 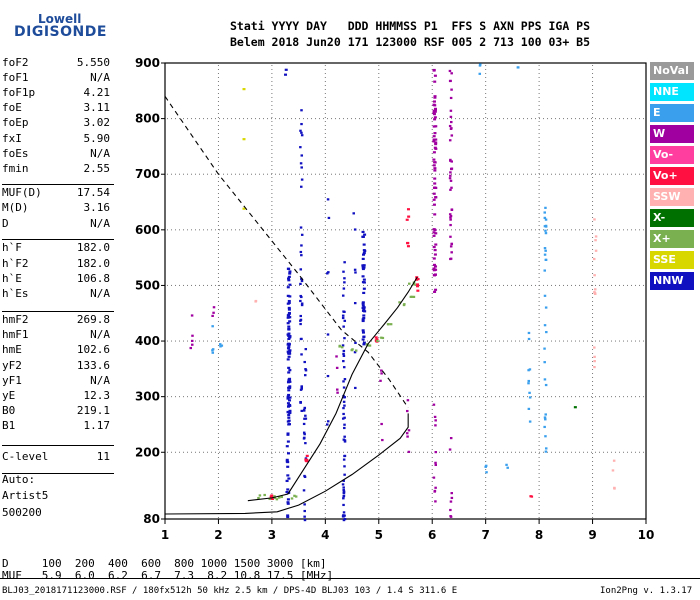 I want to click on param-value: 12.3, so click(x=97, y=395).